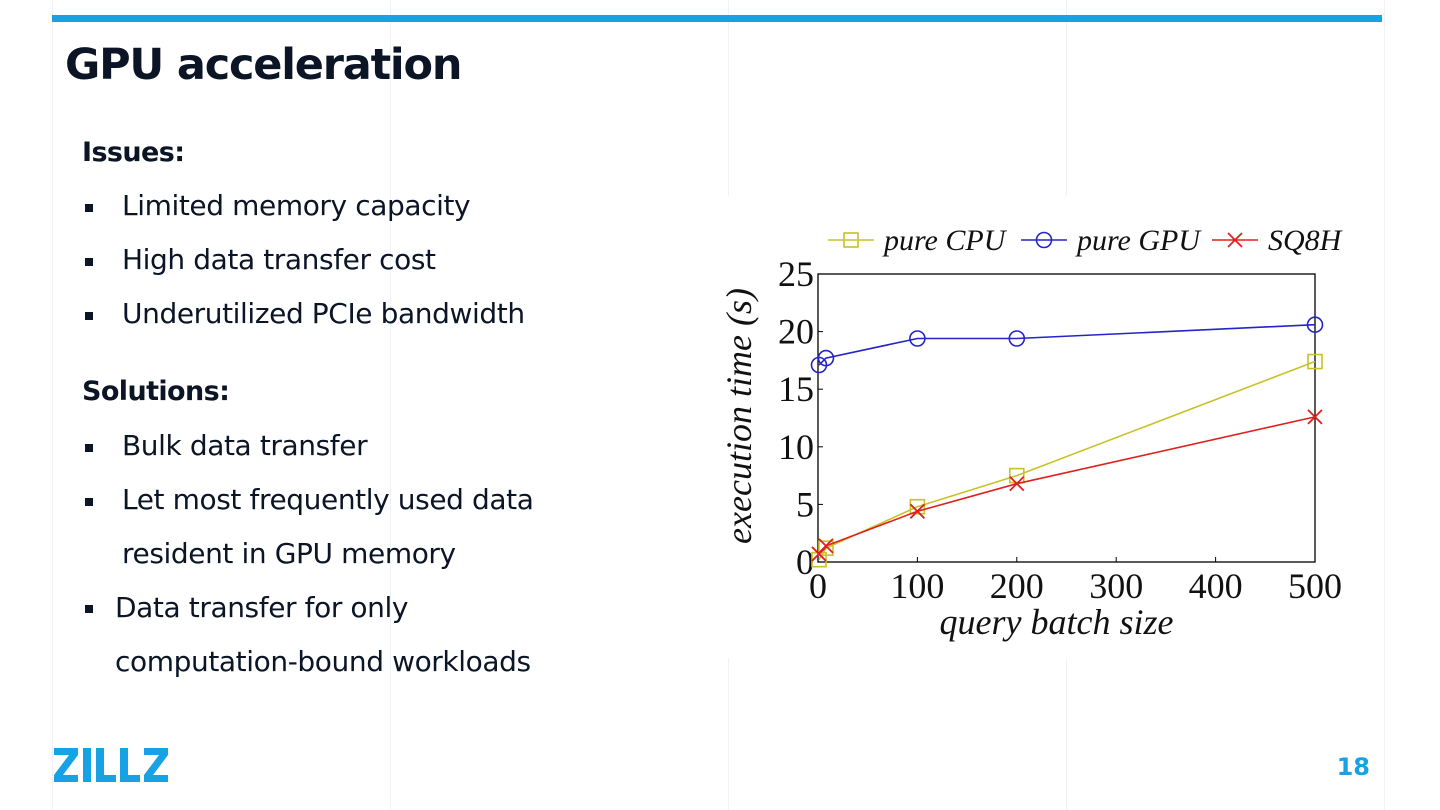 Image resolution: width=1440 pixels, height=810 pixels. What do you see at coordinates (263, 65) in the screenshot?
I see `slide-title: GPU acceleration` at bounding box center [263, 65].